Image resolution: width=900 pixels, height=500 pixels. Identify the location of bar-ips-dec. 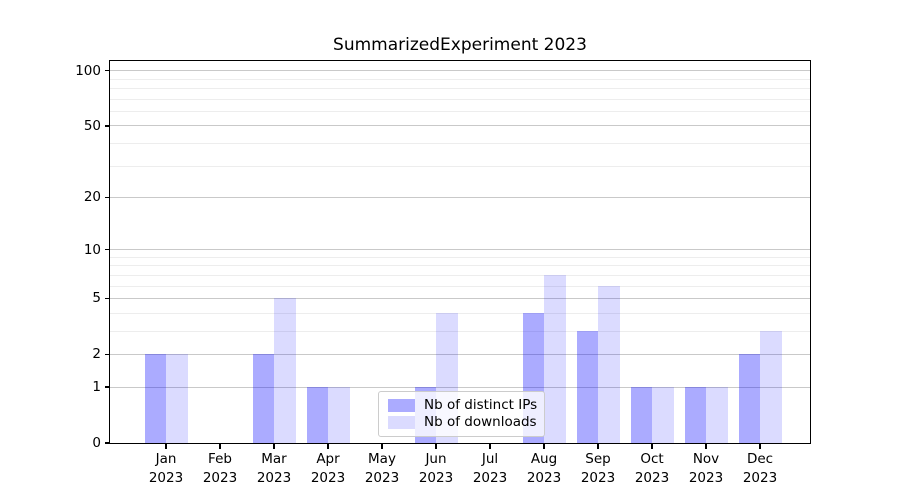
(749, 398).